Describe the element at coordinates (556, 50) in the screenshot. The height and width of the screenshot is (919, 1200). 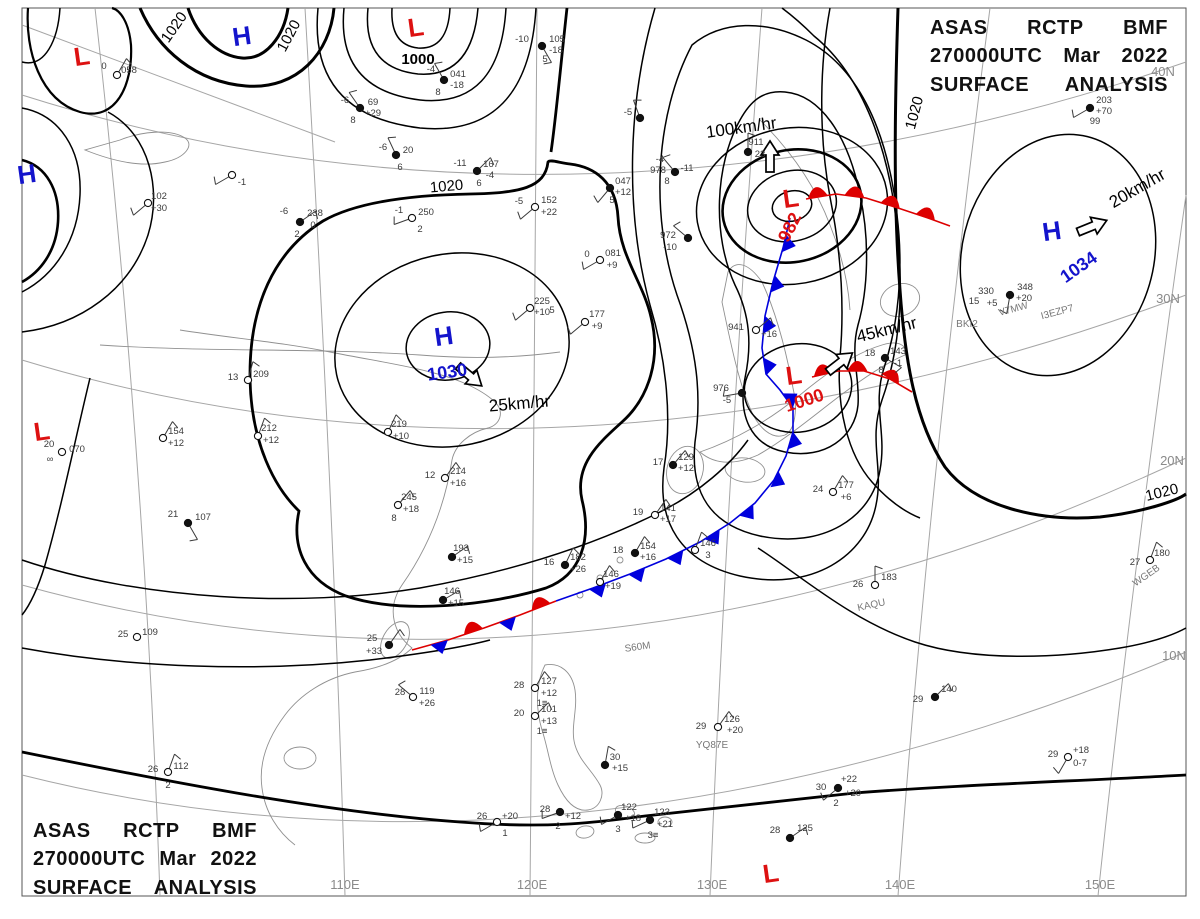
I see `station-value: -18` at that location.